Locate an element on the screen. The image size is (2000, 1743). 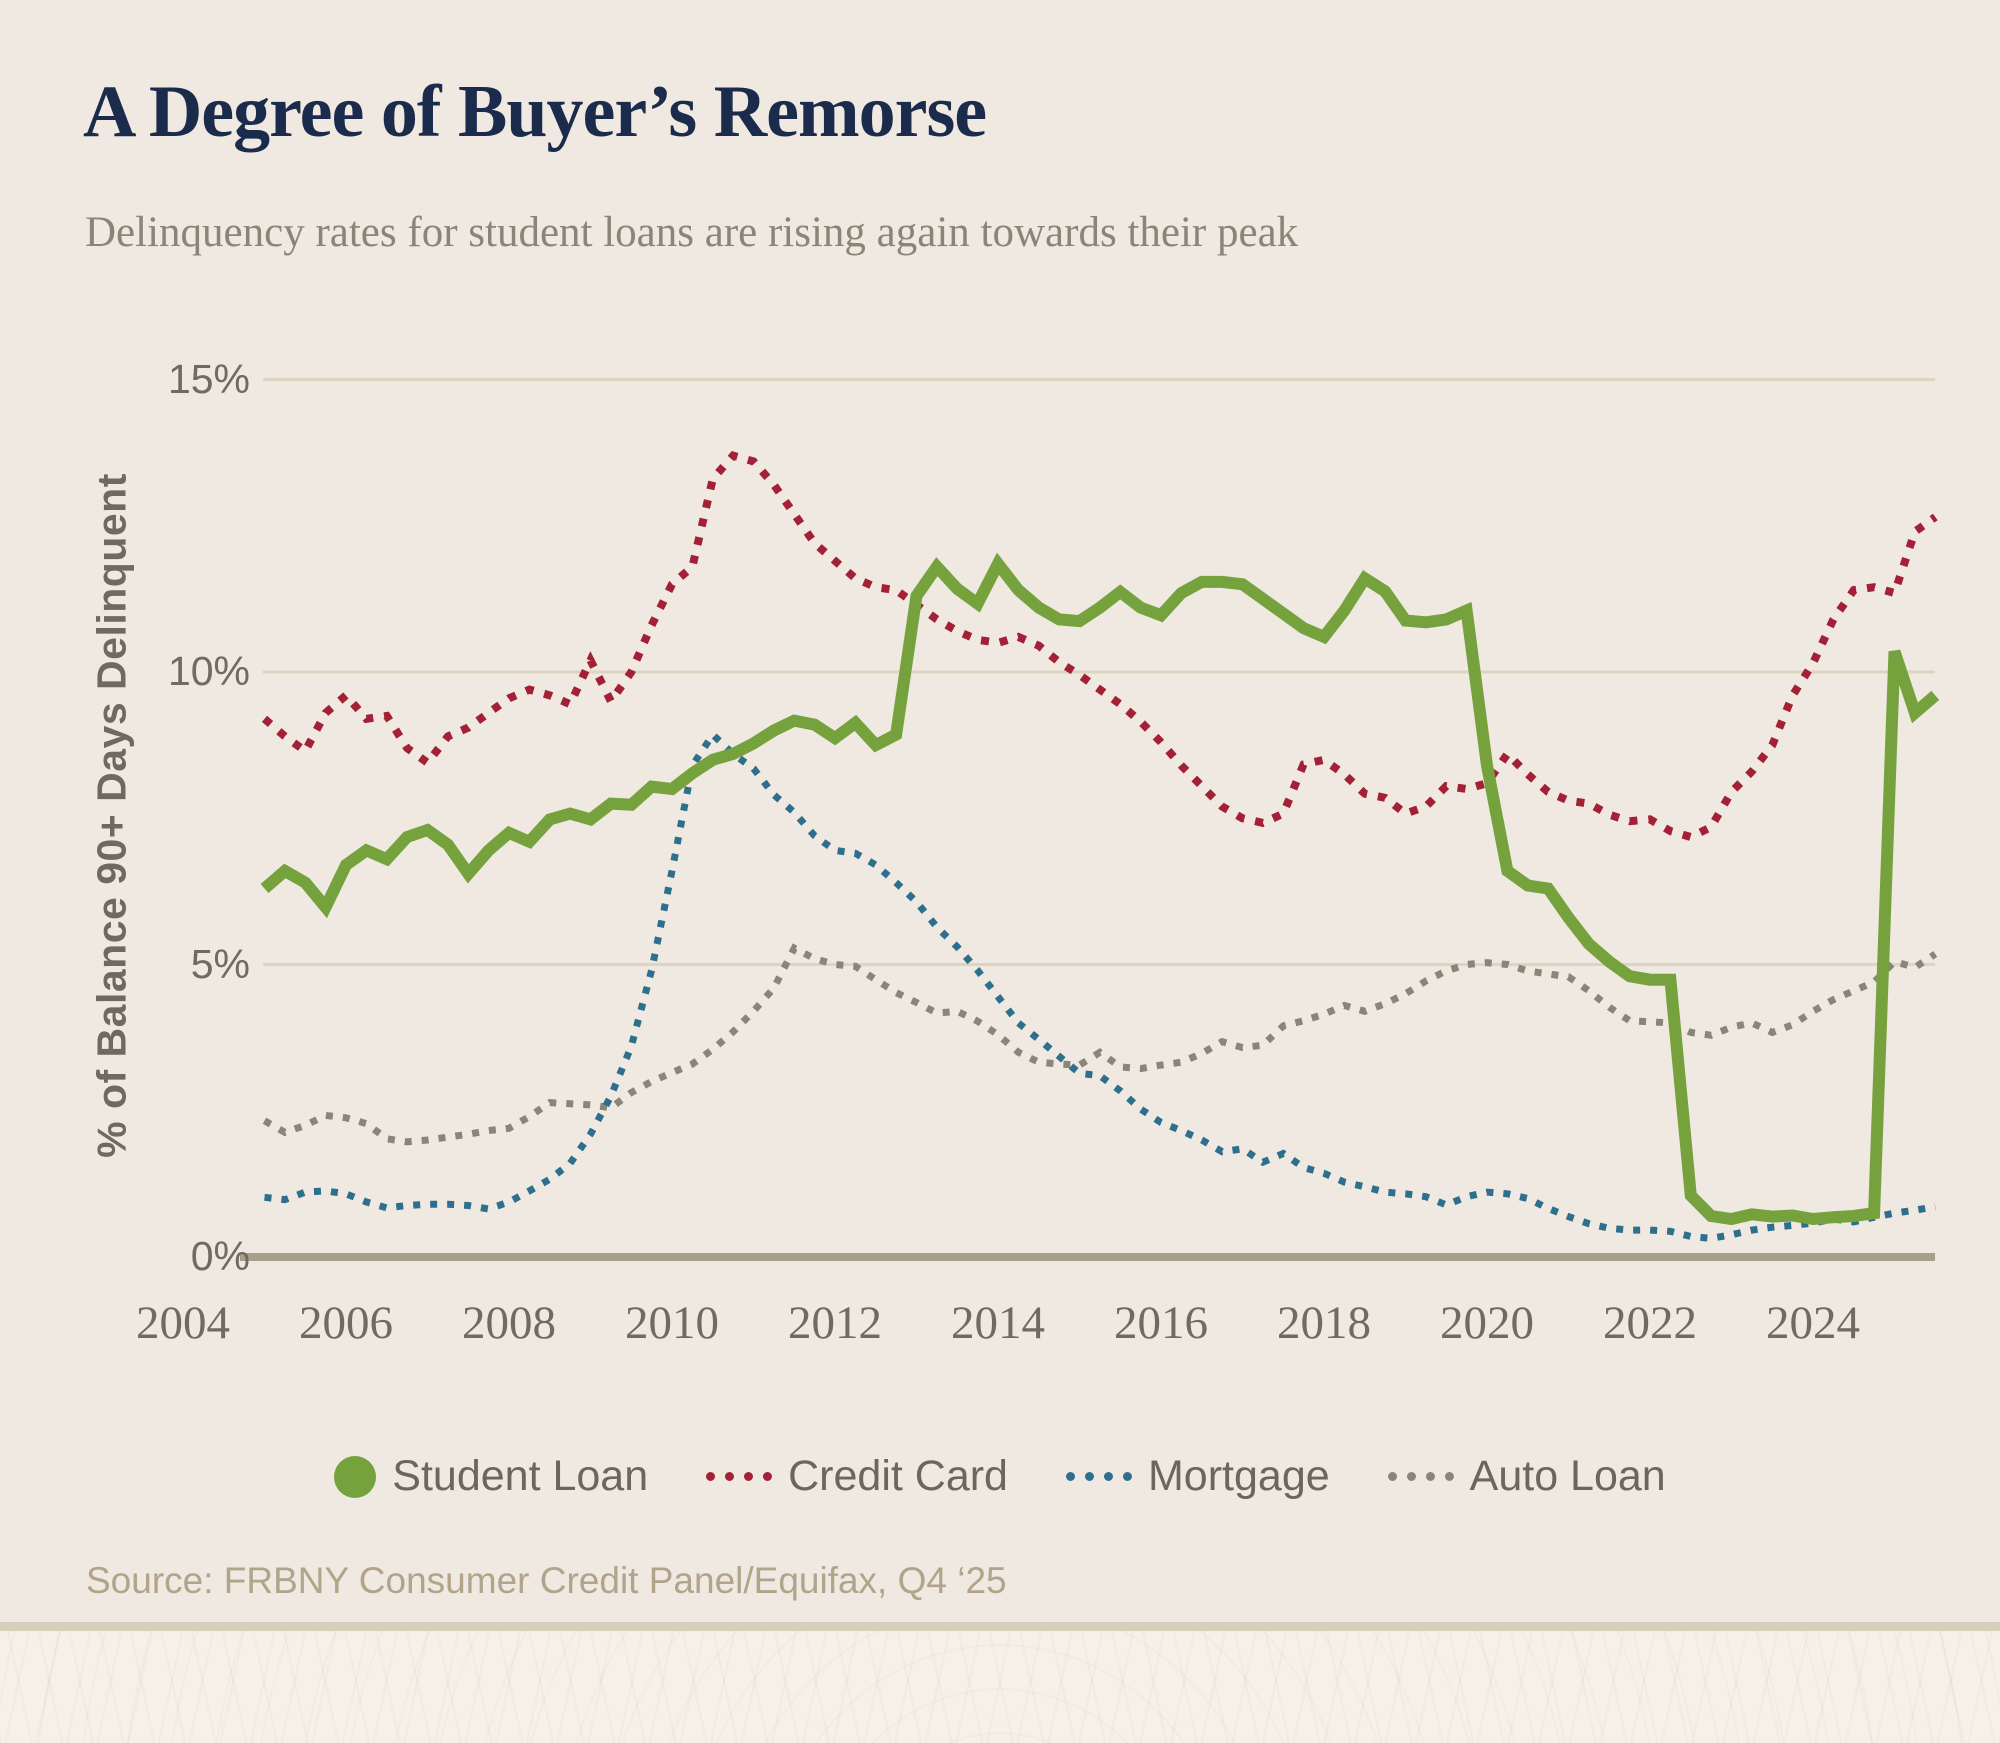
legend-item-mortgage: Mortgage is located at coordinates (1197, 1476).